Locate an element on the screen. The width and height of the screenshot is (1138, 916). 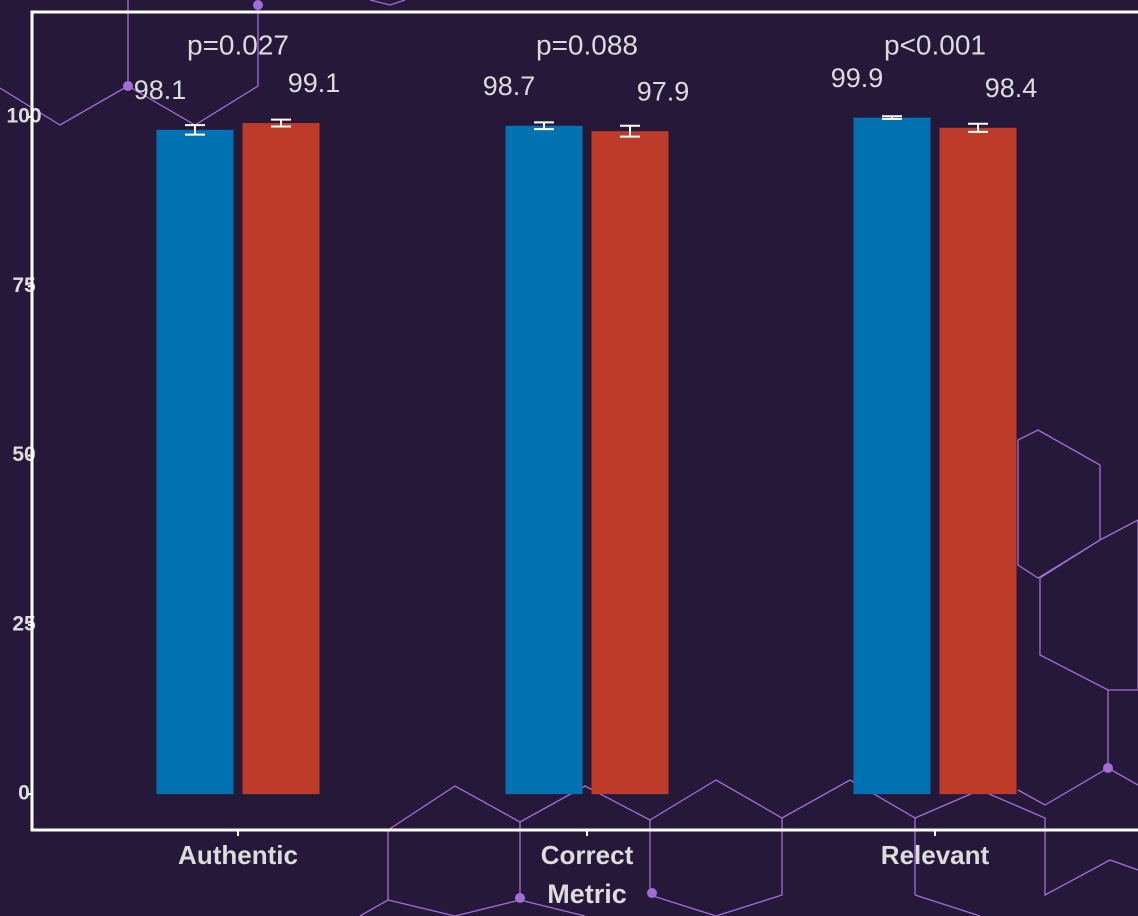
annotation: p=0.027 is located at coordinates (238, 44).